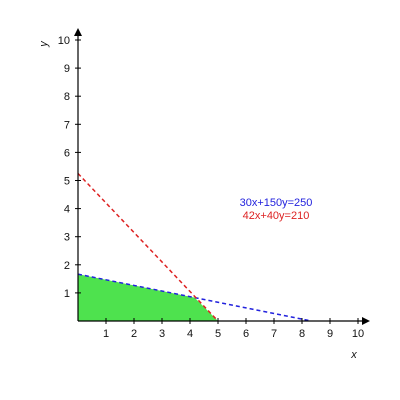 Image resolution: width=400 pixels, height=400 pixels. What do you see at coordinates (64, 41) in the screenshot?
I see `y-tick-label: 10` at bounding box center [64, 41].